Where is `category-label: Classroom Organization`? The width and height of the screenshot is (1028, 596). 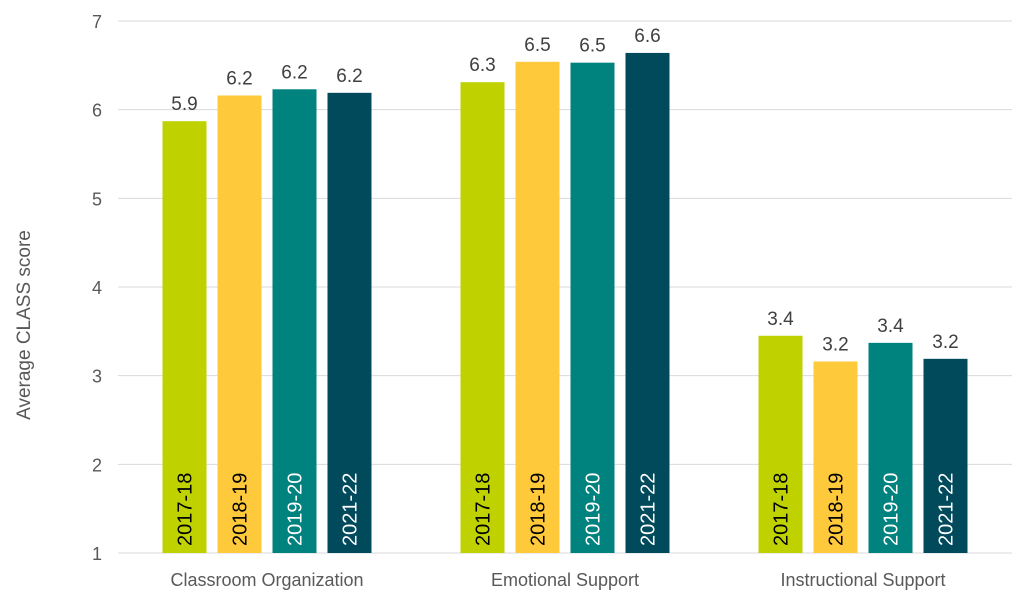 category-label: Classroom Organization is located at coordinates (266, 580).